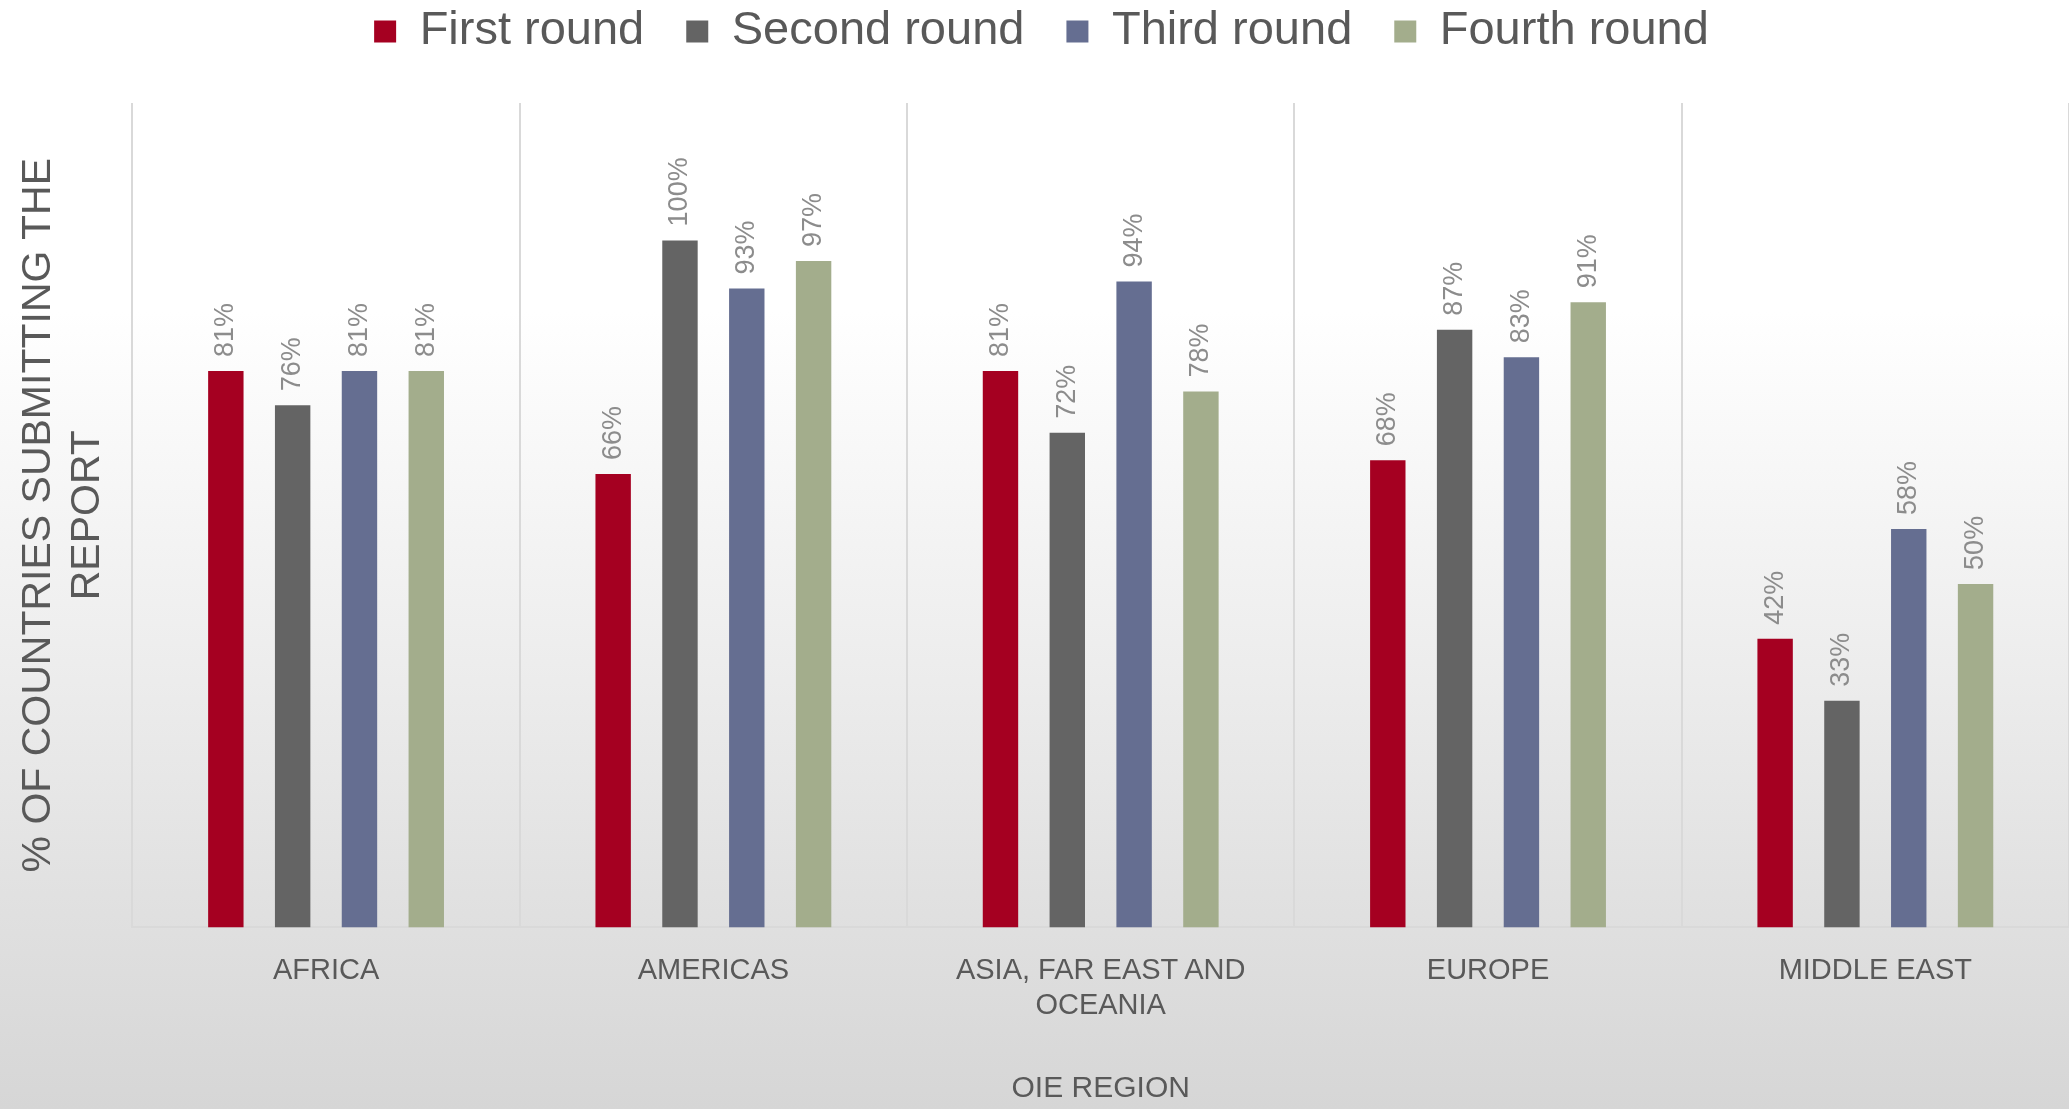 The image size is (2069, 1109). What do you see at coordinates (60, 515) in the screenshot?
I see `y-axis-title: % OF COUNTRIES SUBMITTING THE REPORT` at bounding box center [60, 515].